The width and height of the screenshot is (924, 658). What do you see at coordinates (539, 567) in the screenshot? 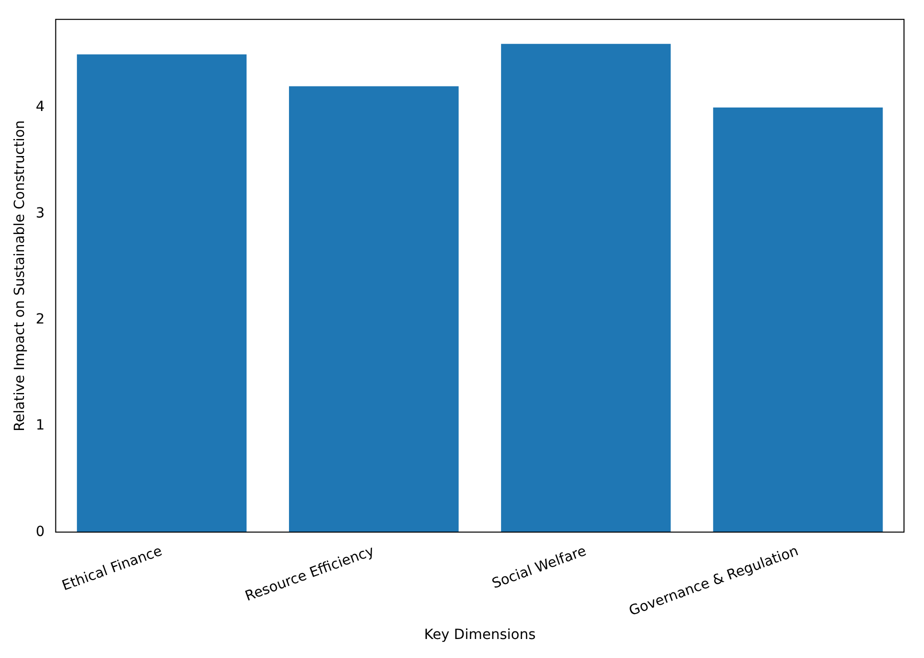
I see `x-tick-label: Social Welfare` at bounding box center [539, 567].